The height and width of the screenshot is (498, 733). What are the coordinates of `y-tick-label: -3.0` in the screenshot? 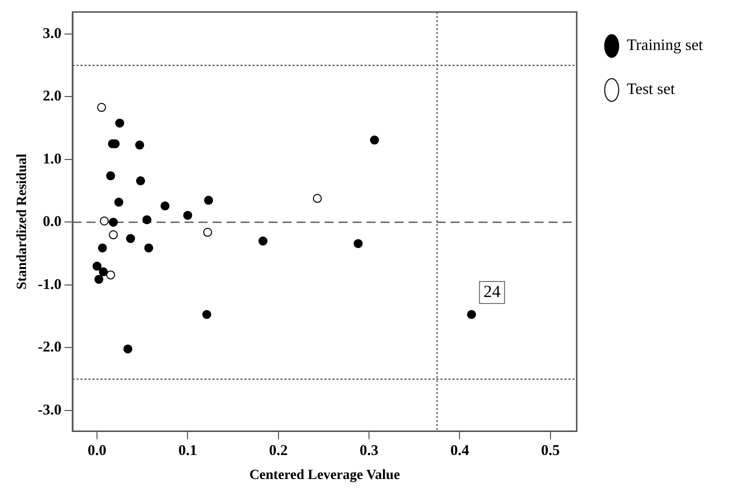 It's located at (50, 410).